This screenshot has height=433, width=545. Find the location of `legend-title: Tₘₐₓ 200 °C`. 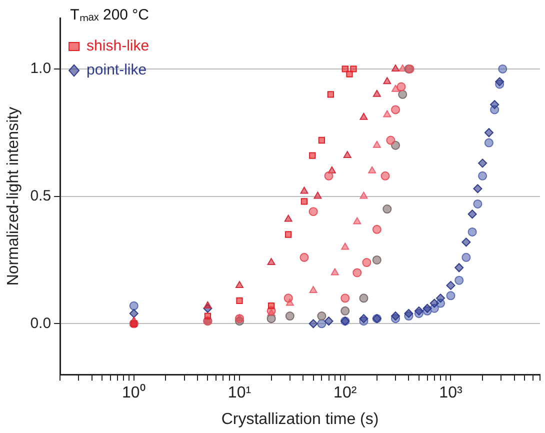

legend-title: Tₘₐₓ 200 °C is located at coordinates (110, 15).